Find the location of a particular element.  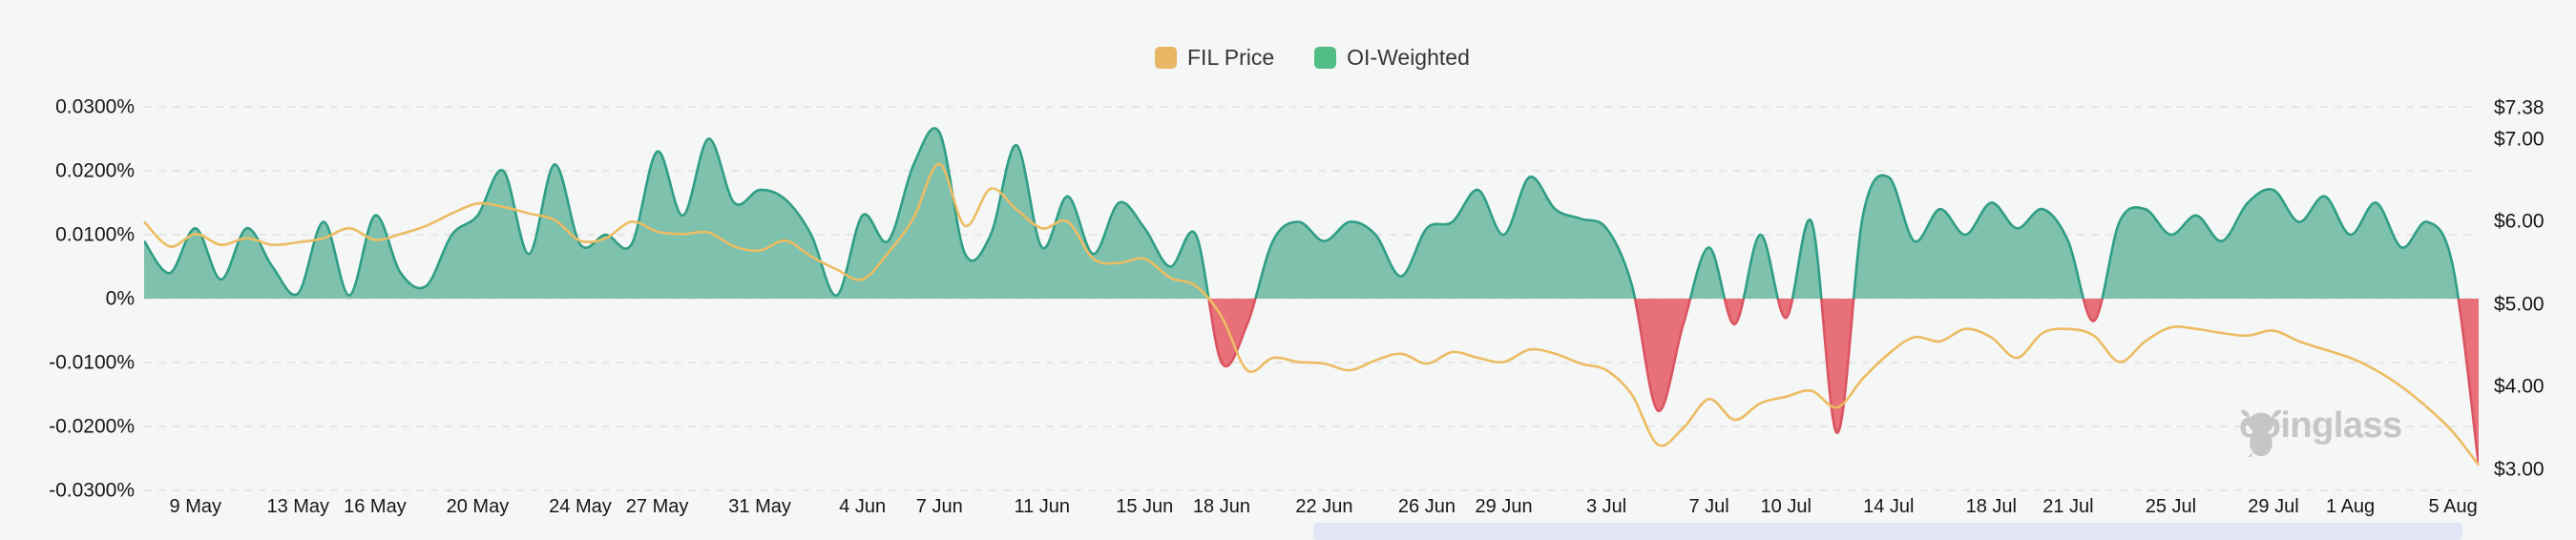

x-axis-tick-label: 18 Jun is located at coordinates (1221, 506).